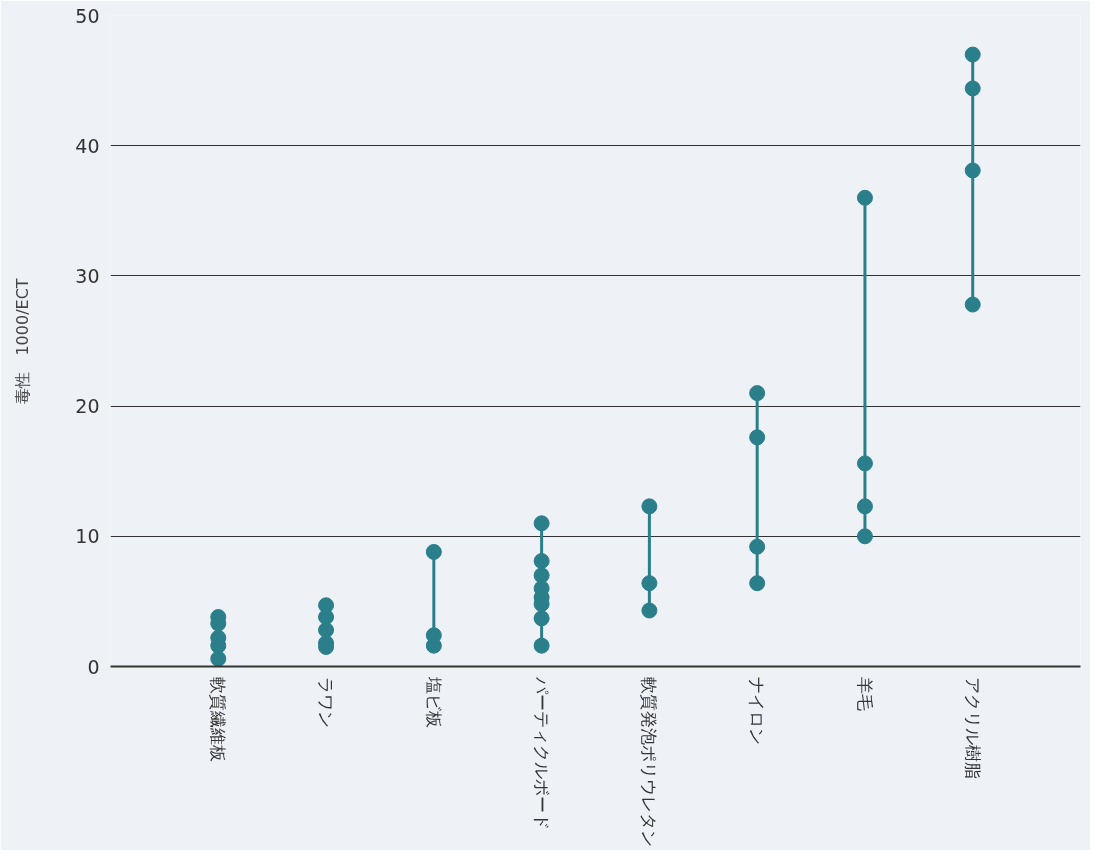 Image resolution: width=1098 pixels, height=859 pixels. What do you see at coordinates (649, 762) in the screenshot?
I see `x-tick-label: 軟質発泡ポリウレタン` at bounding box center [649, 762].